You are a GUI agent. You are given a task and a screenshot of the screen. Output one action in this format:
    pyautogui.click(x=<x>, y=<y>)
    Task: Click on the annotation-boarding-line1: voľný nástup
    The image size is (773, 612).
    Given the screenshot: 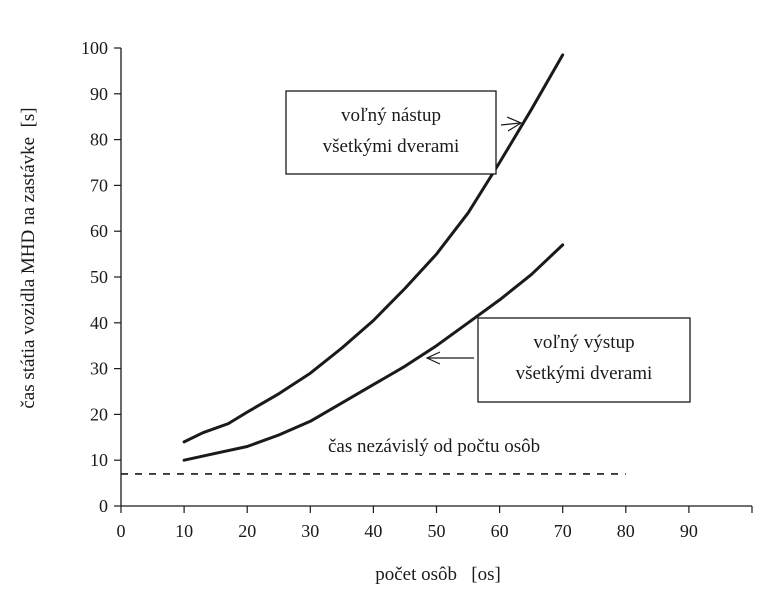 What is the action you would take?
    pyautogui.click(x=391, y=115)
    